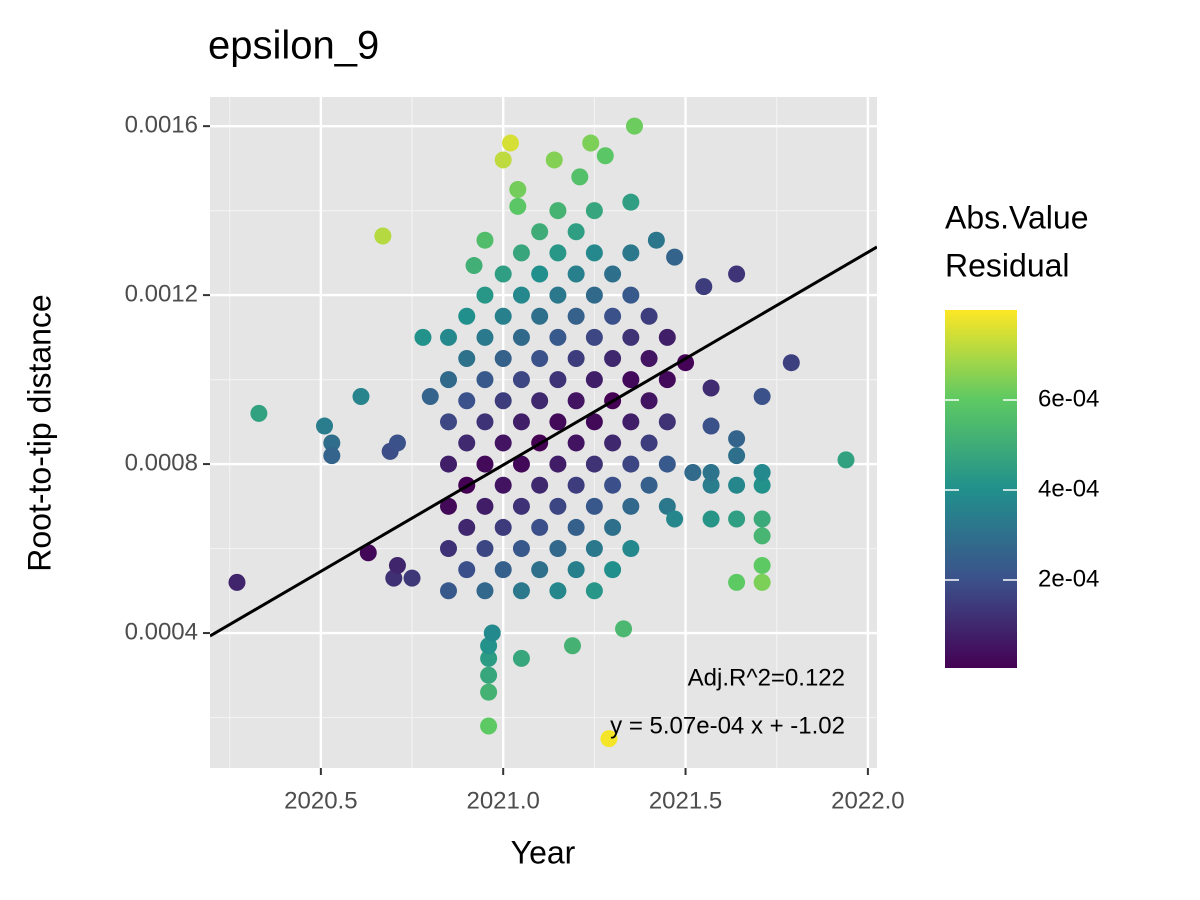 The image size is (1200, 900). I want to click on colorbar-label: 2e-04, so click(1068, 578).